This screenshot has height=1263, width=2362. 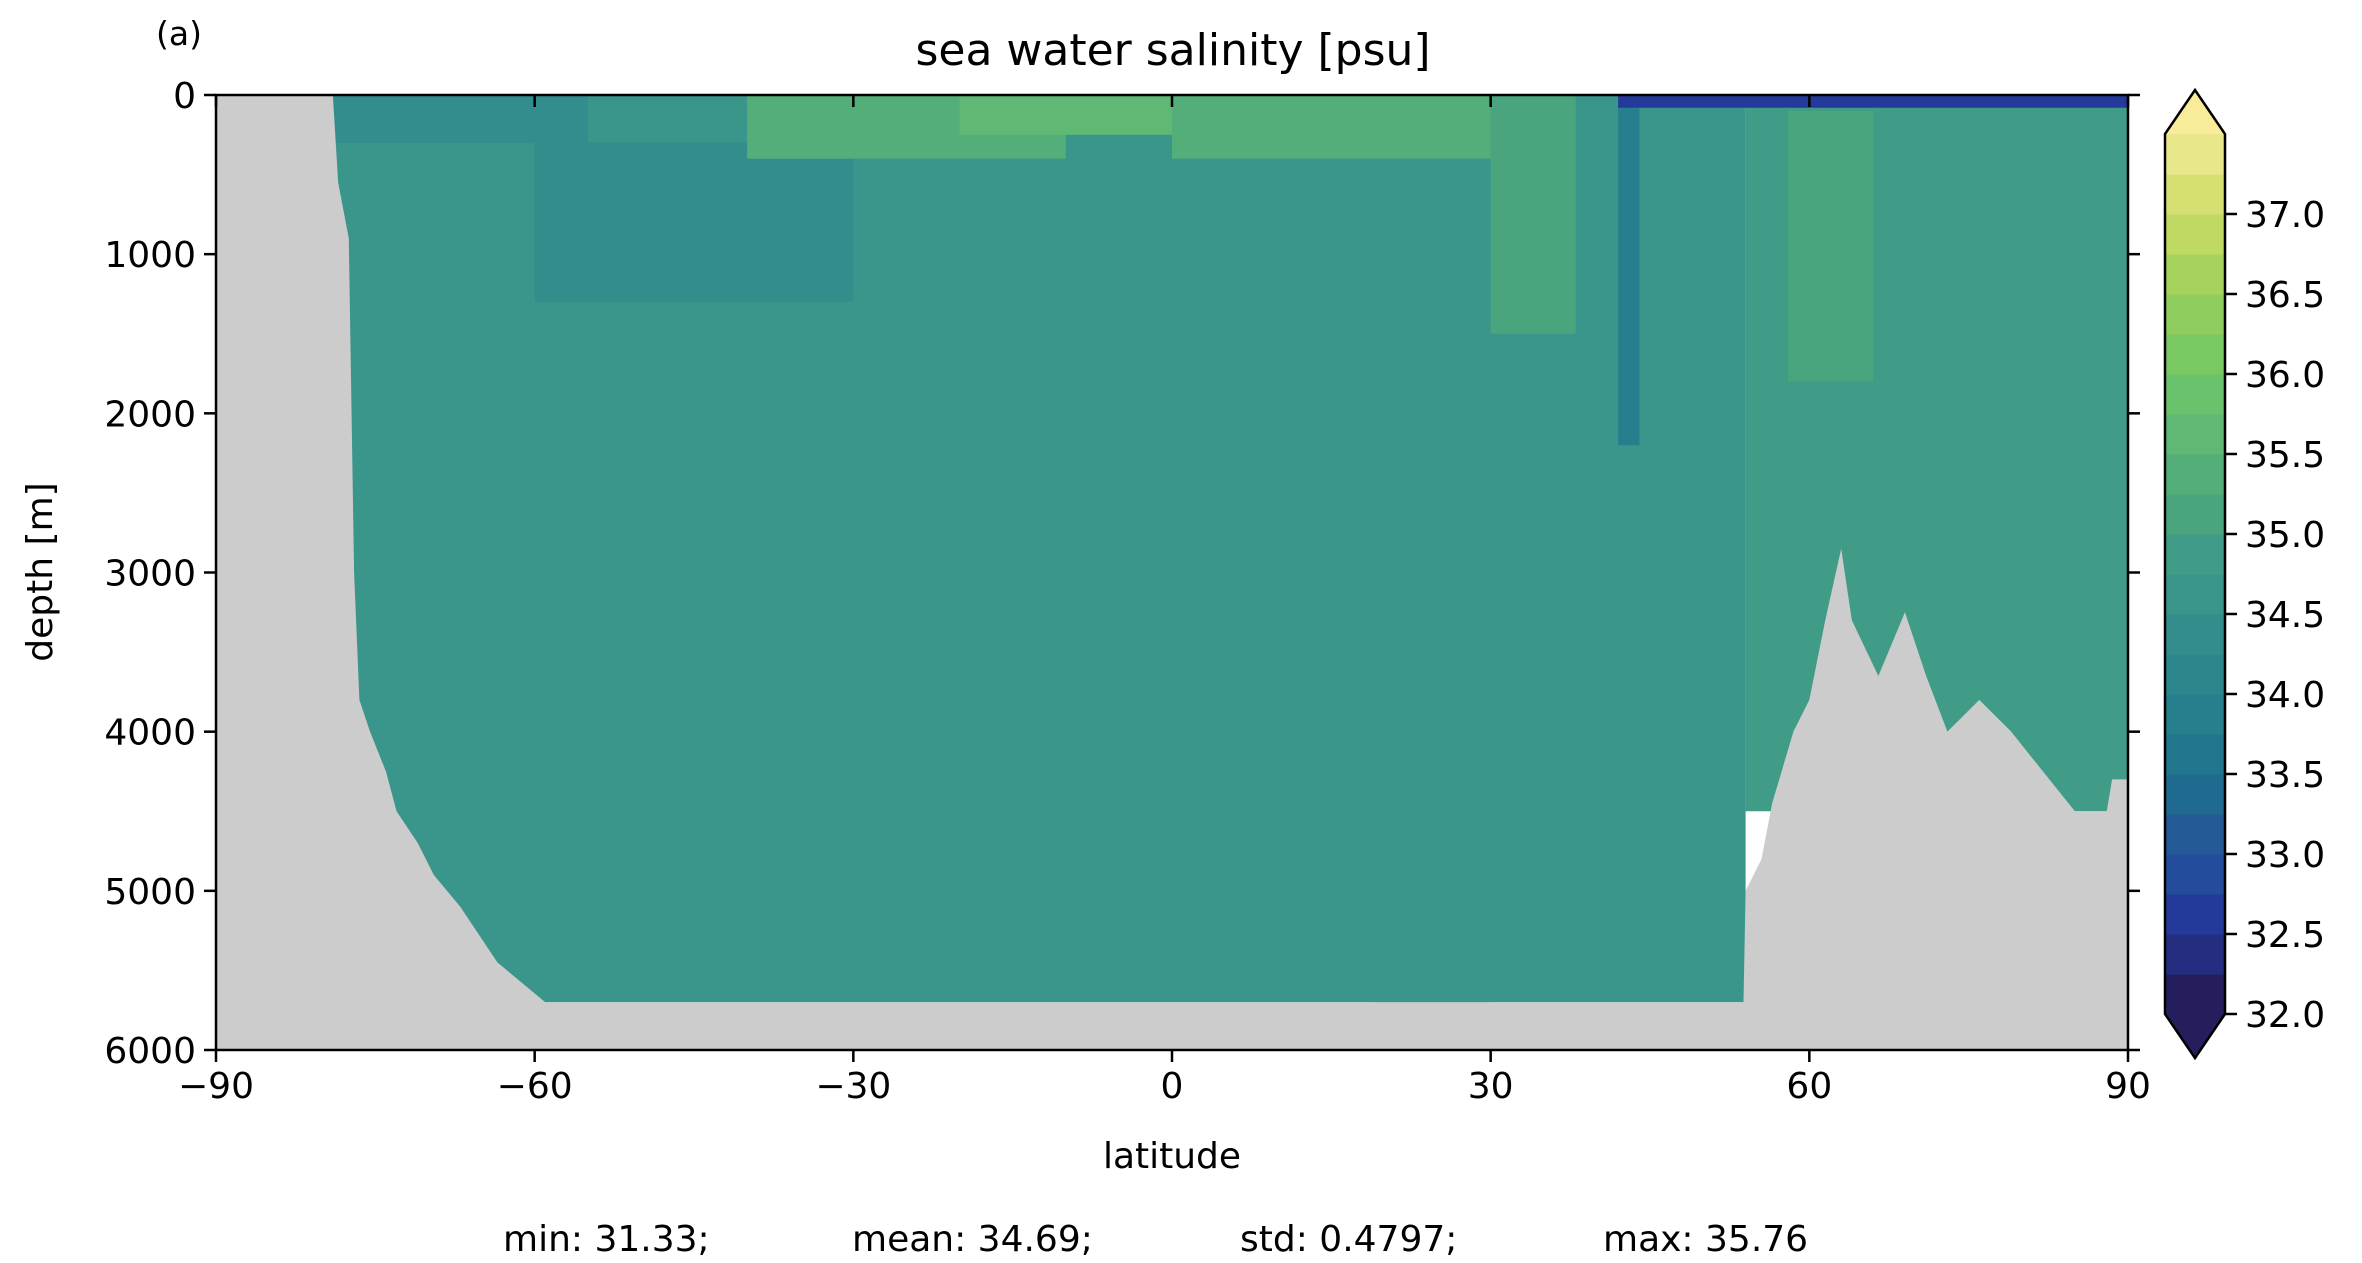 I want to click on colorbar-extend-low, so click(x=2195, y=1036).